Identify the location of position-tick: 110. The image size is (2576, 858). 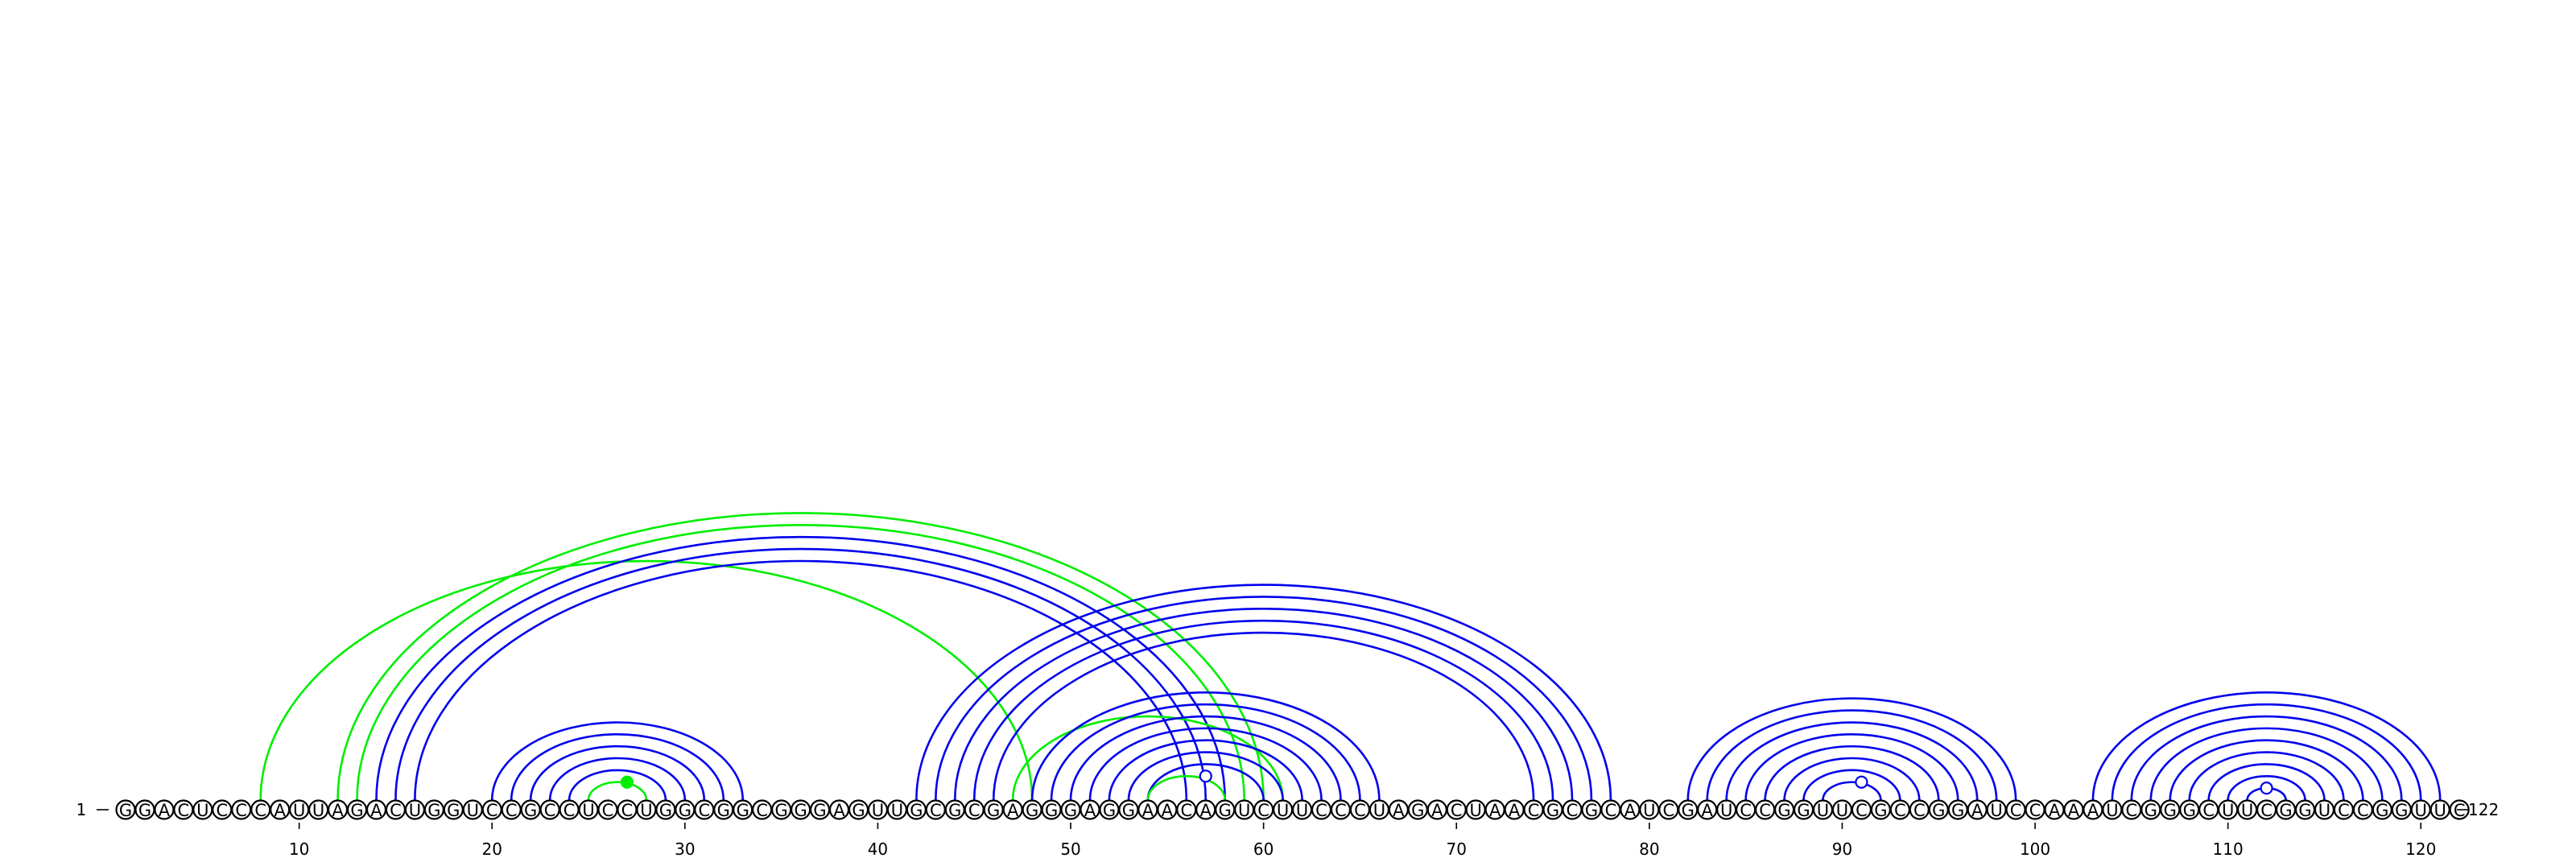
(2228, 840).